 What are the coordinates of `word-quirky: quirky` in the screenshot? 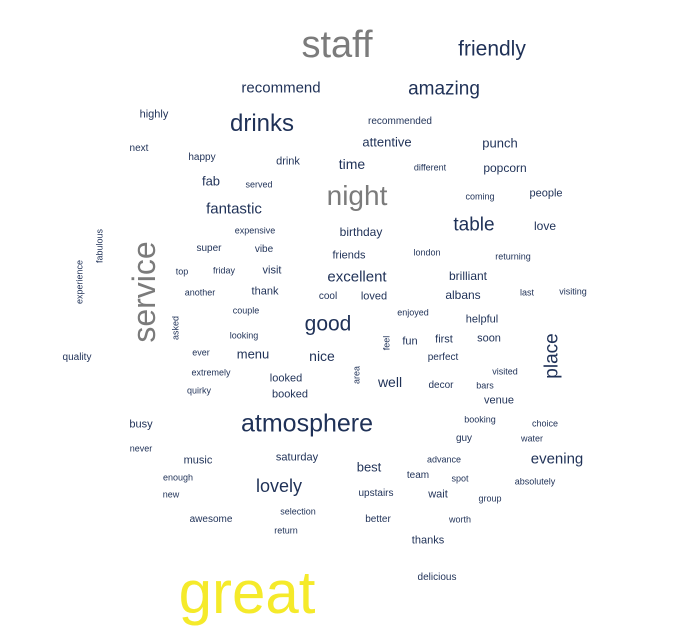 It's located at (199, 390).